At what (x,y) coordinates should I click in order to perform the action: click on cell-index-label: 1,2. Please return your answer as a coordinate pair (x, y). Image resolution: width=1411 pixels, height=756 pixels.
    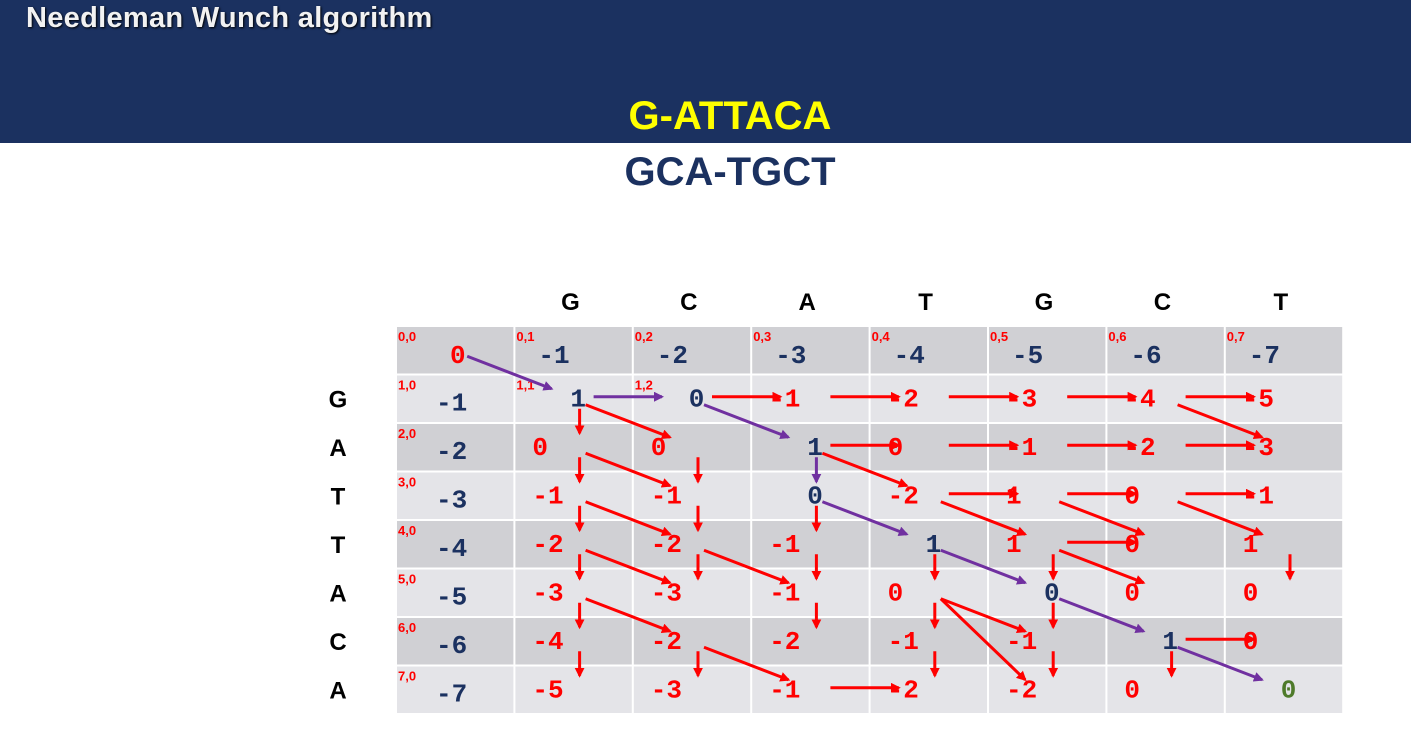
    Looking at the image, I should click on (644, 385).